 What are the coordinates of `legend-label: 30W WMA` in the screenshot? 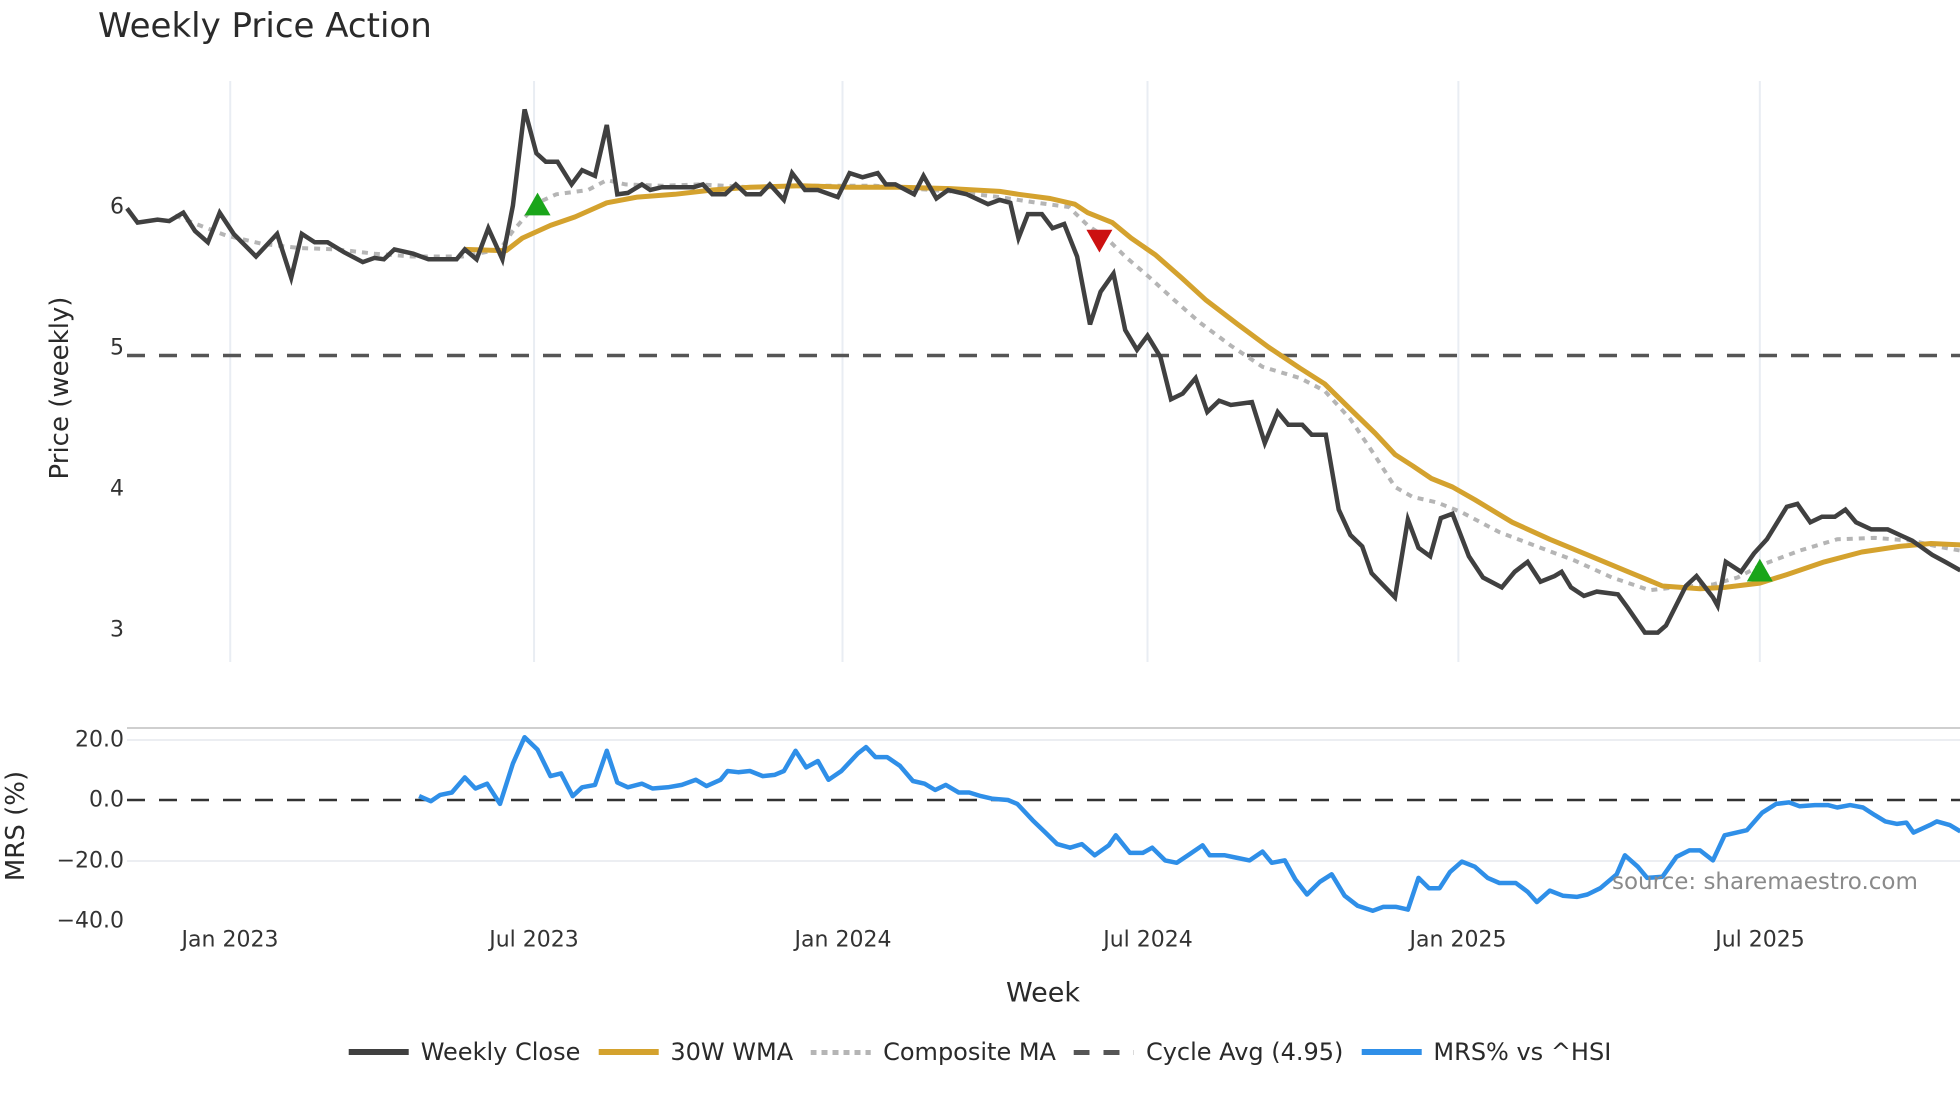 It's located at (732, 1052).